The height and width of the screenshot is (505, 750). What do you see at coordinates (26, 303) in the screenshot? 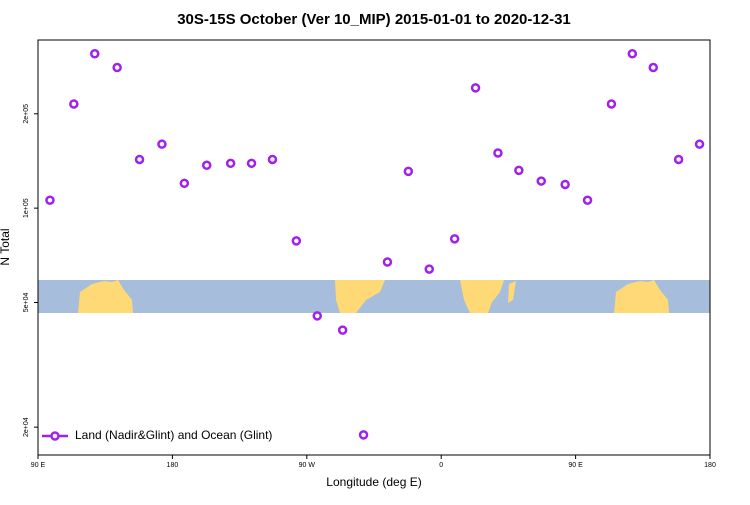
I see `y-tick-label: 5e+04` at bounding box center [26, 303].